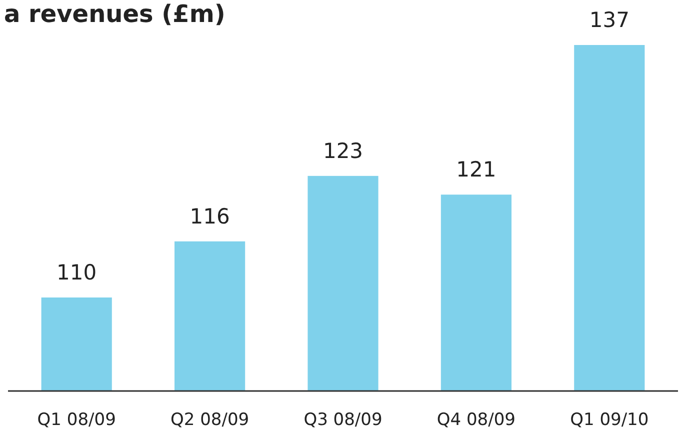  What do you see at coordinates (115, 14) in the screenshot?
I see `chart-title: a revenues (£m)` at bounding box center [115, 14].